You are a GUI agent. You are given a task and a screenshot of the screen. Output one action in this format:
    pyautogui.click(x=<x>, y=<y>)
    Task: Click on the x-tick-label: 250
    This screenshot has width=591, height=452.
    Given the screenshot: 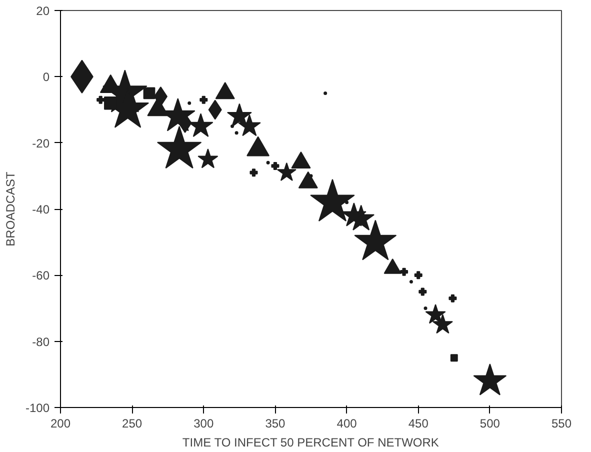 What is the action you would take?
    pyautogui.click(x=132, y=423)
    